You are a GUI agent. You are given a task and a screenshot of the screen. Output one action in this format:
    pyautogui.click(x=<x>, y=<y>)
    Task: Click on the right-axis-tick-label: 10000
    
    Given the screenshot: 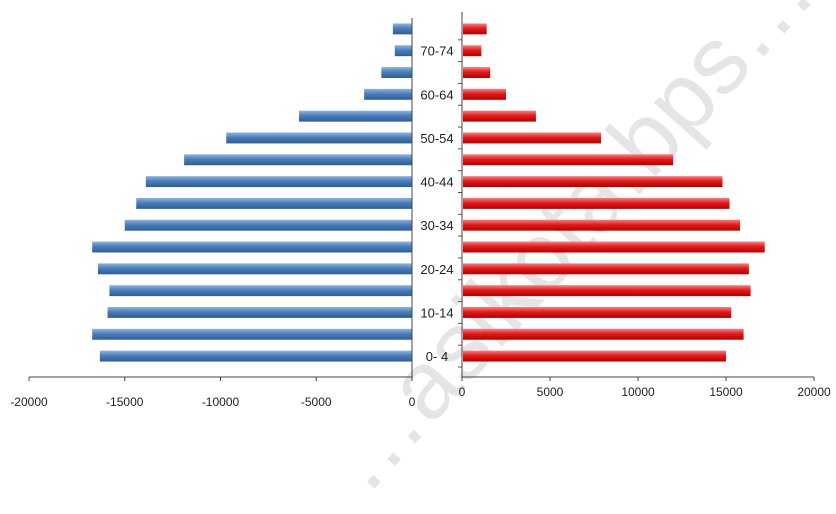 What is the action you would take?
    pyautogui.click(x=638, y=392)
    